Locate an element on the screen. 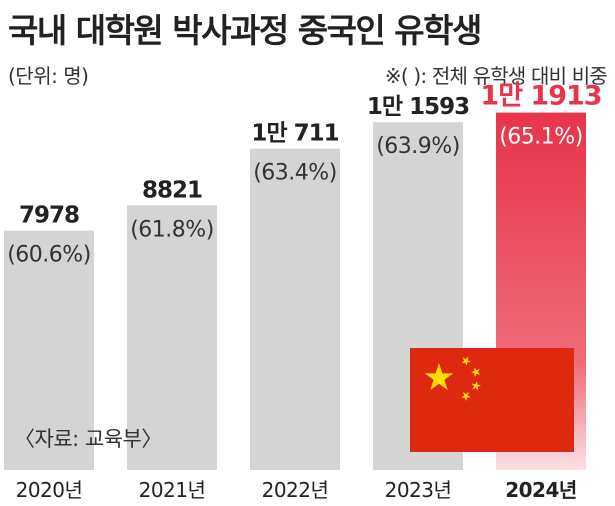  share-label: (65.1%) is located at coordinates (541, 137).